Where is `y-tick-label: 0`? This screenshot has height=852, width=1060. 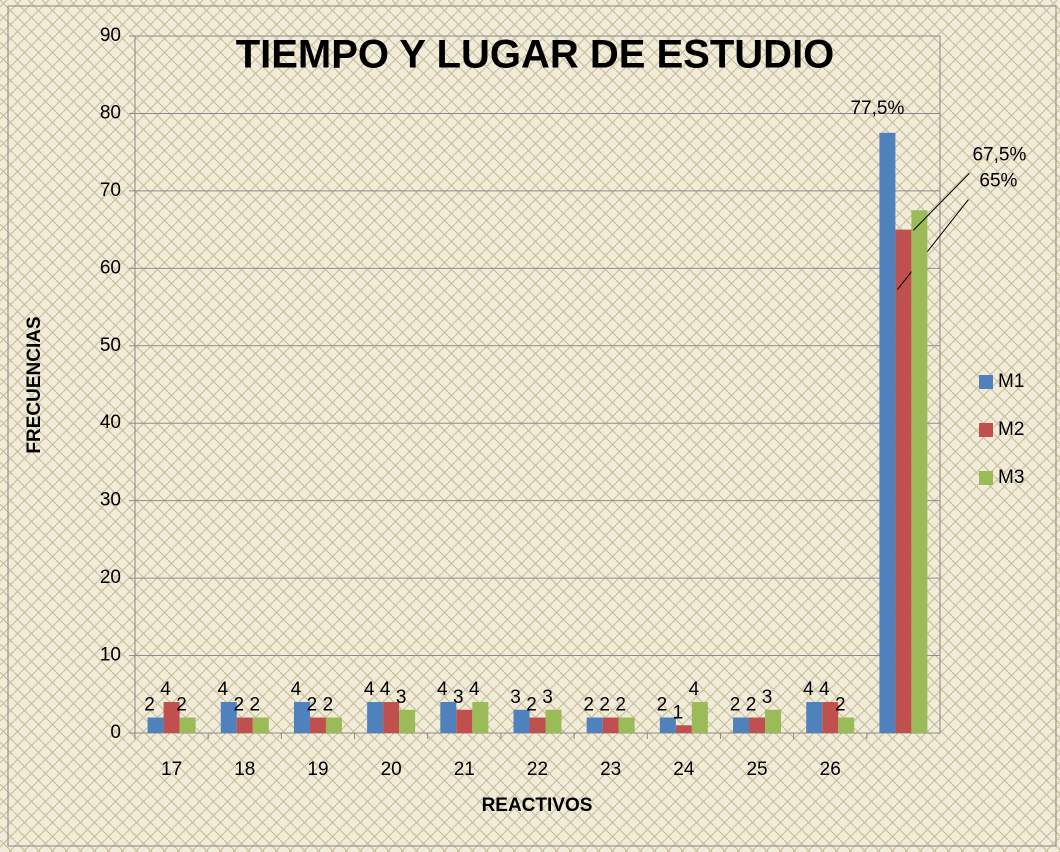 y-tick-label: 0 is located at coordinates (115, 732).